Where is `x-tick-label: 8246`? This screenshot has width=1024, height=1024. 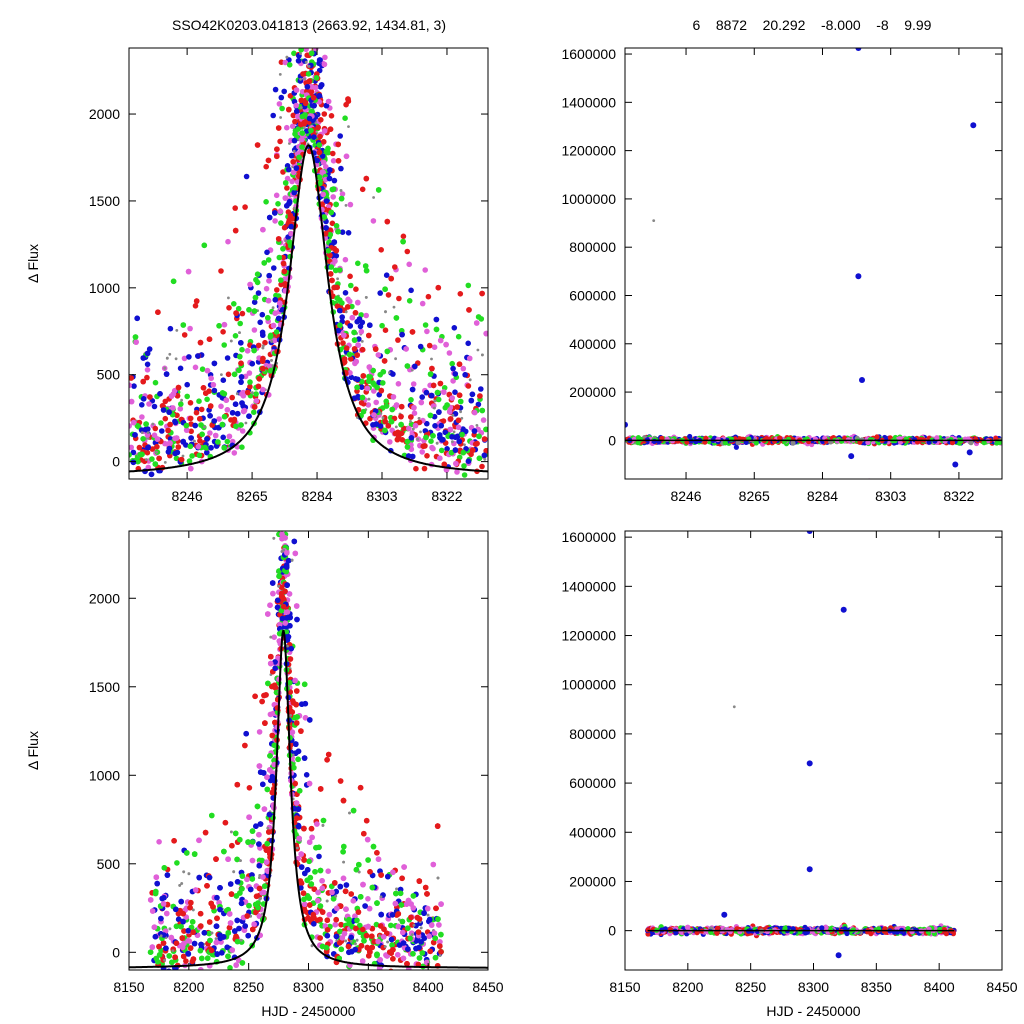 x-tick-label: 8246 is located at coordinates (685, 496).